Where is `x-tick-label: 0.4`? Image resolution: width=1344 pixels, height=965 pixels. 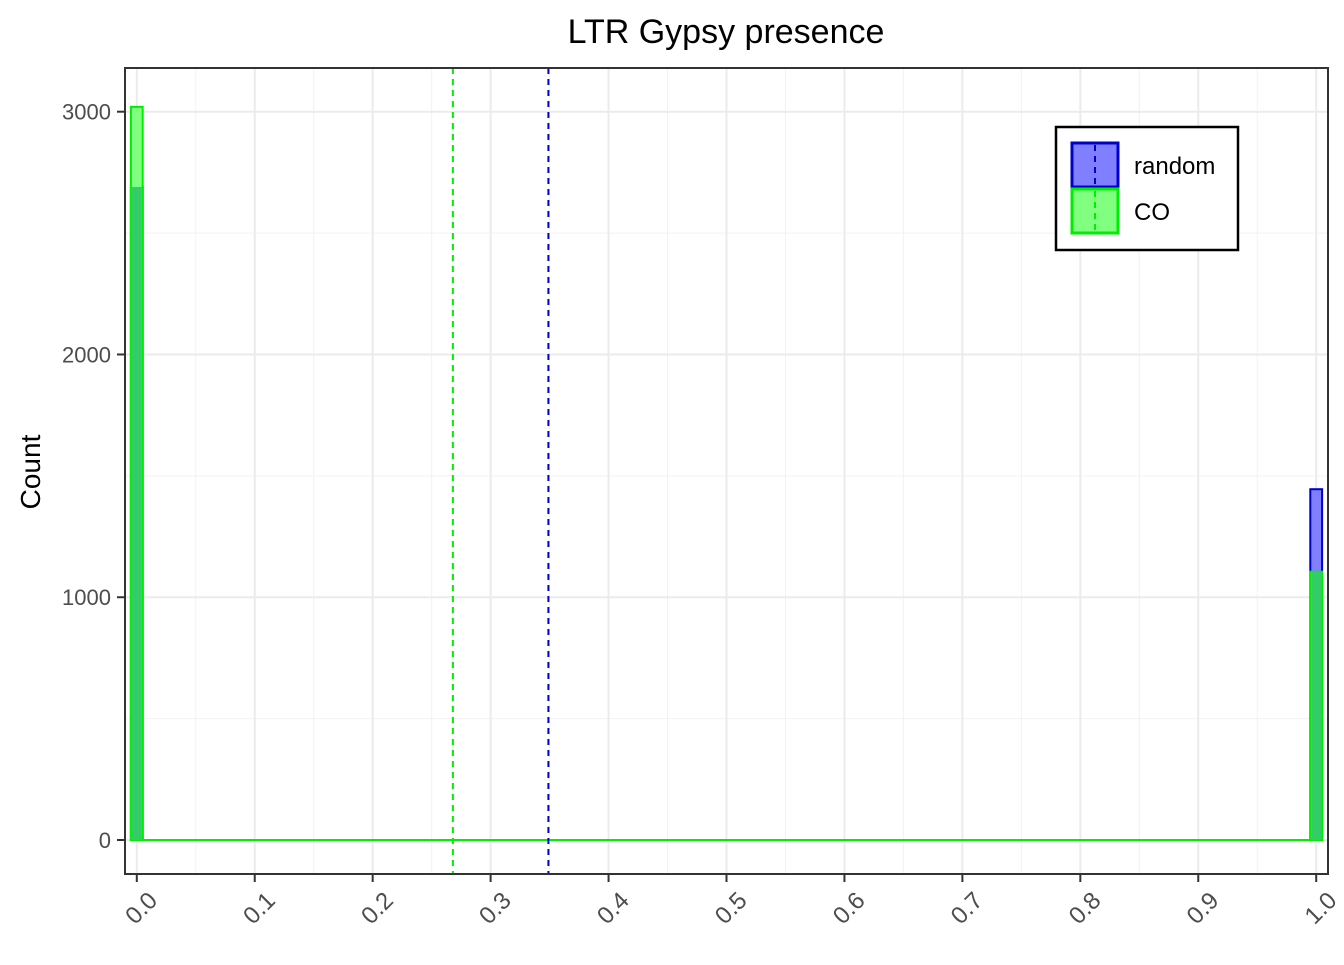
x-tick-label: 0.4 is located at coordinates (613, 908).